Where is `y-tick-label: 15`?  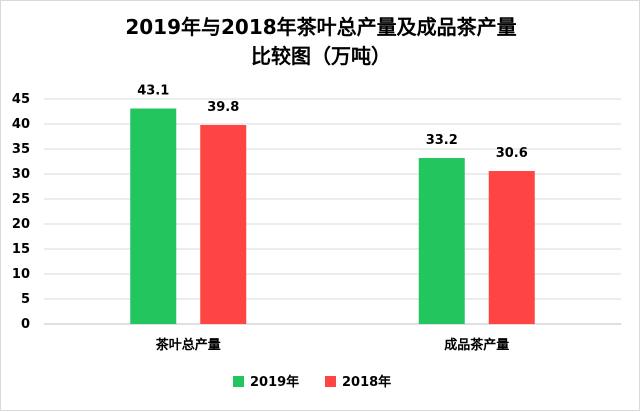
y-tick-label: 15 is located at coordinates (21, 249).